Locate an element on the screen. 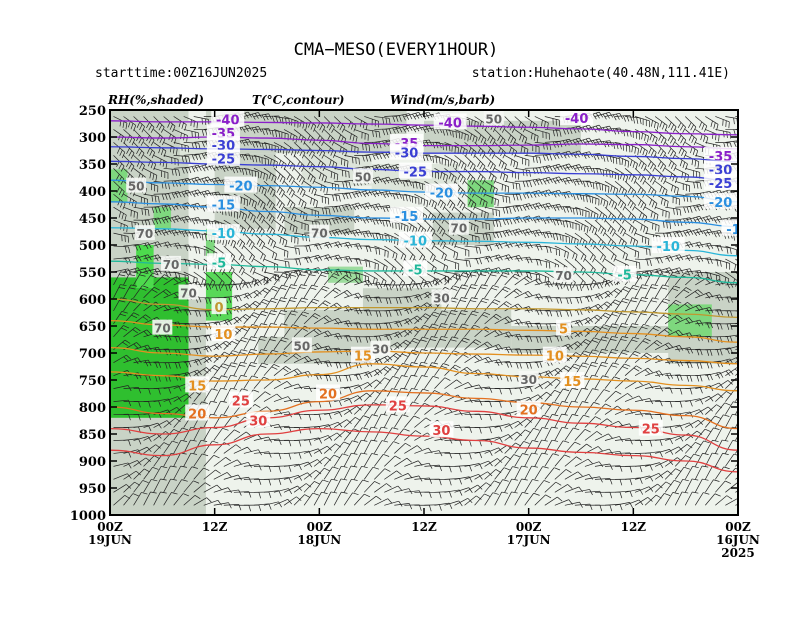 This screenshot has width=812, height=628. y-tick-label: 250 is located at coordinates (92, 111).